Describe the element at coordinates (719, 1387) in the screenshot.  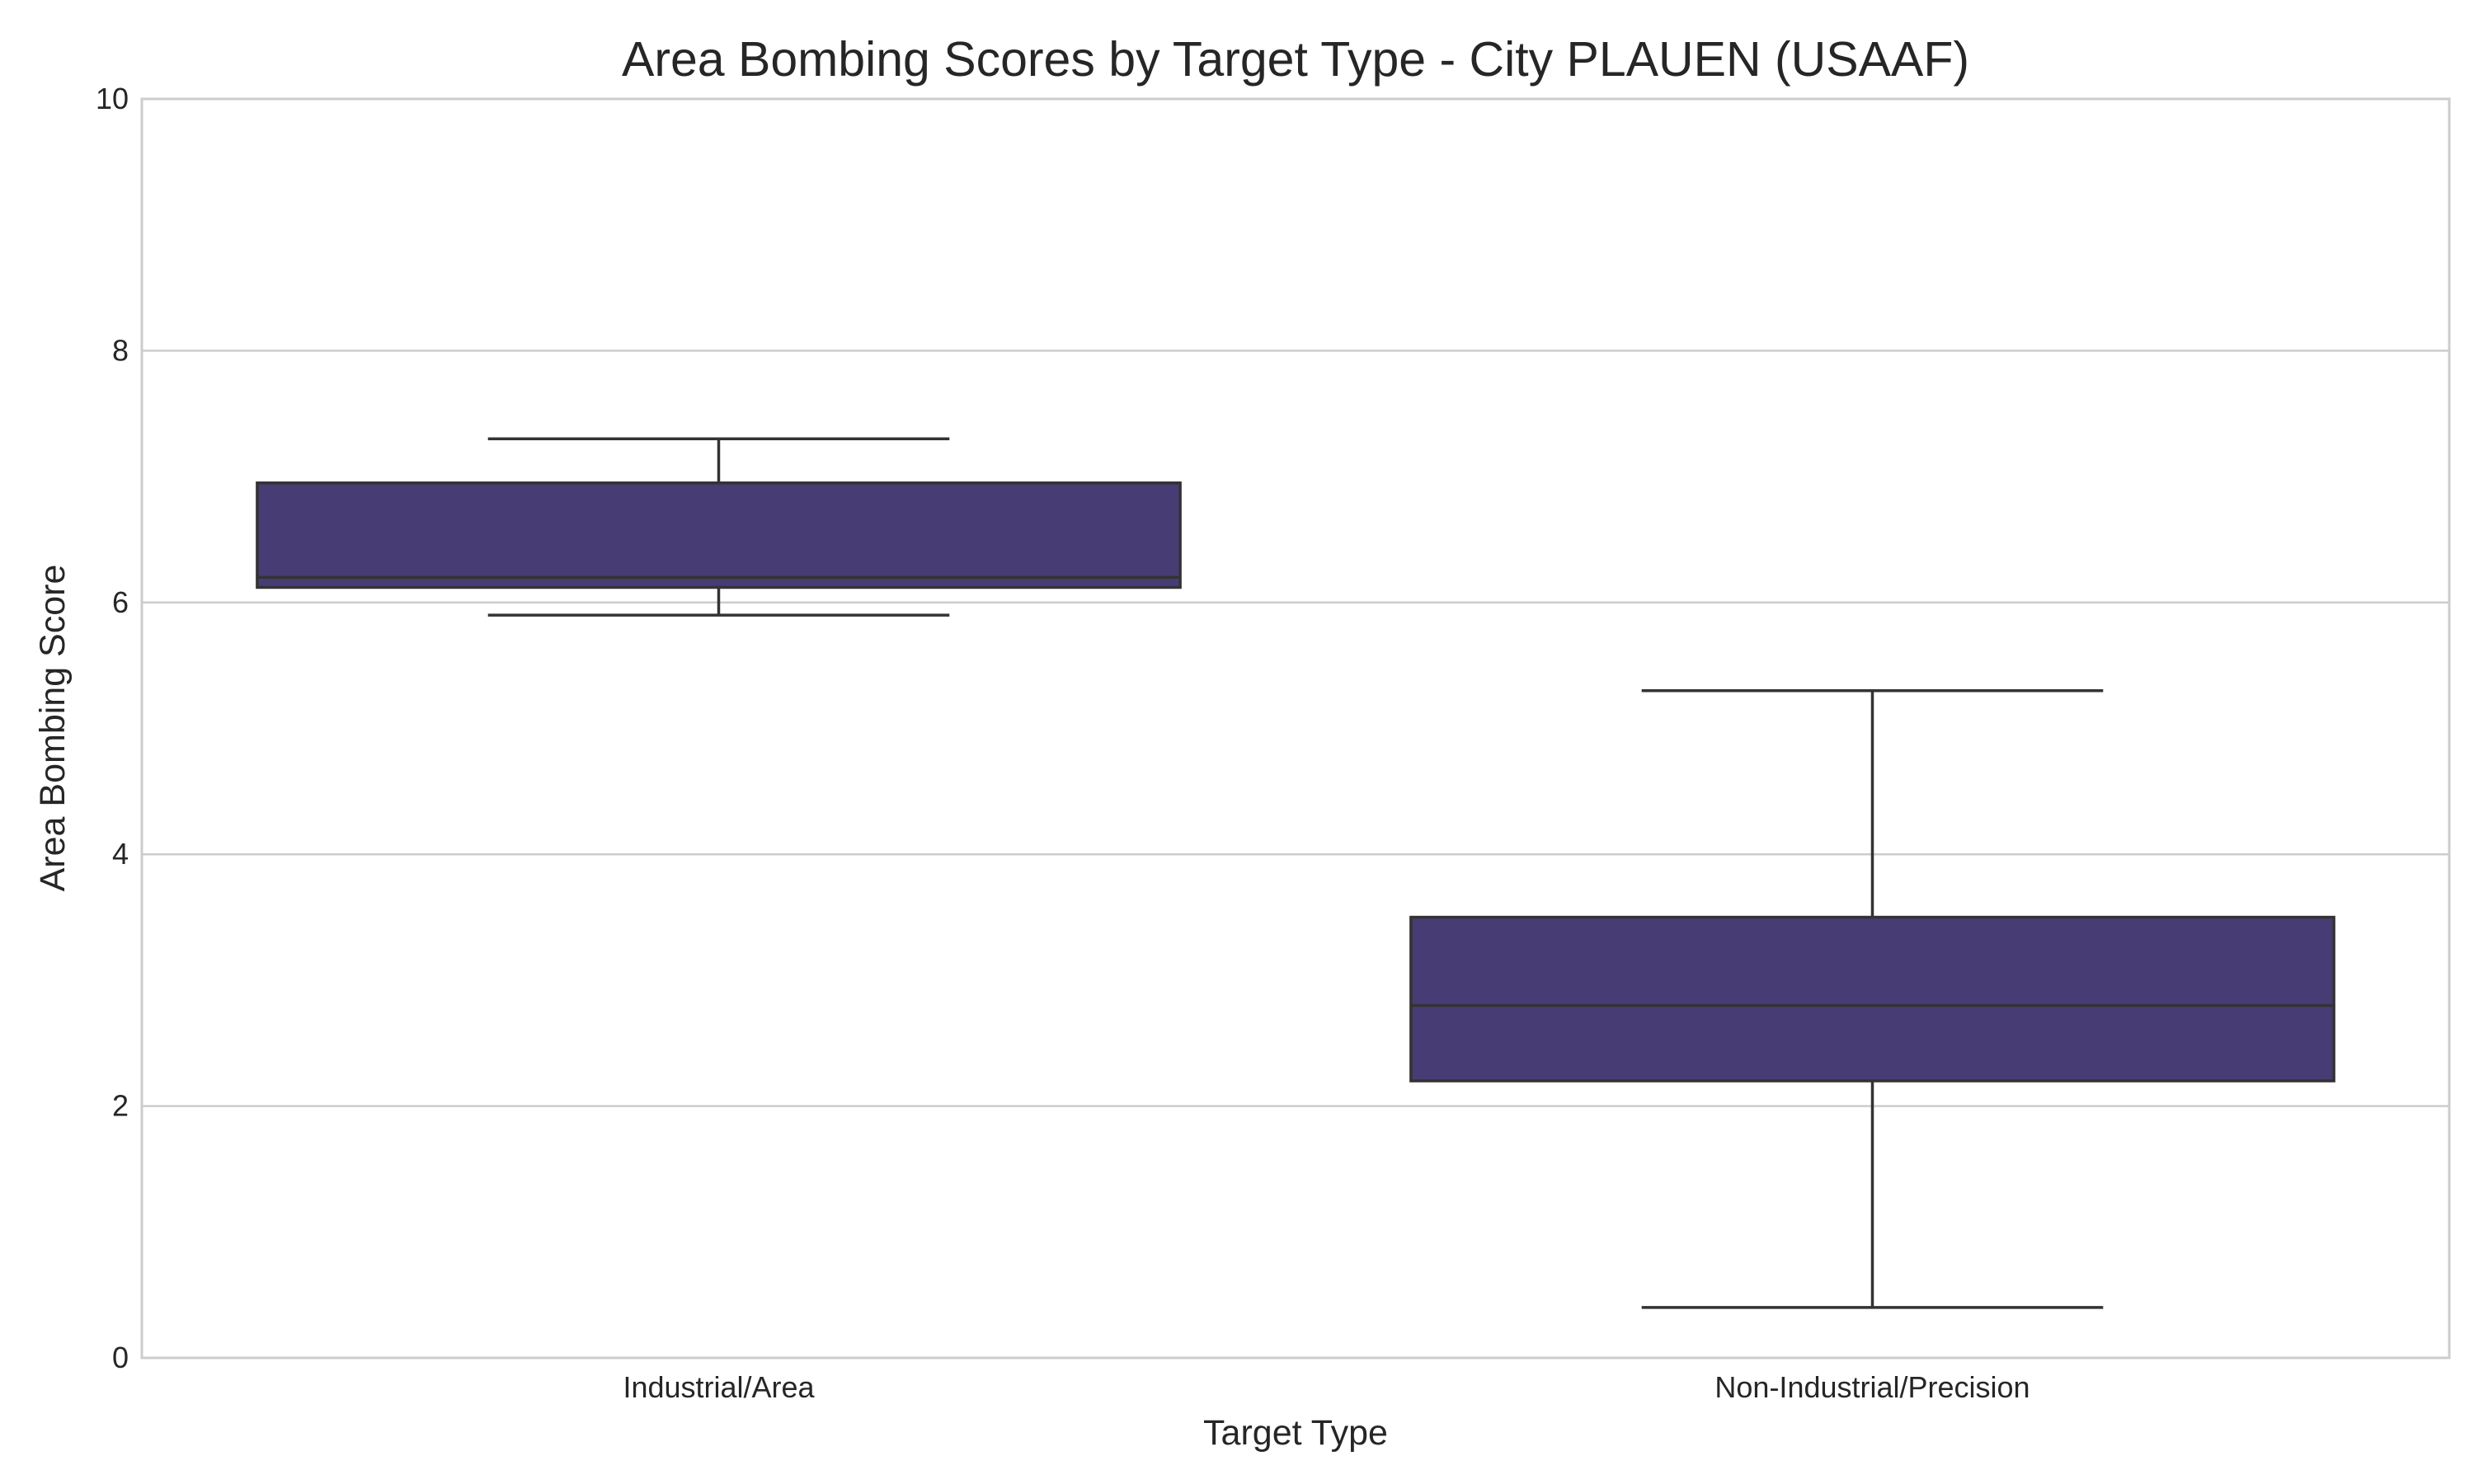
I see `x-tick-label: Industrial/Area` at that location.